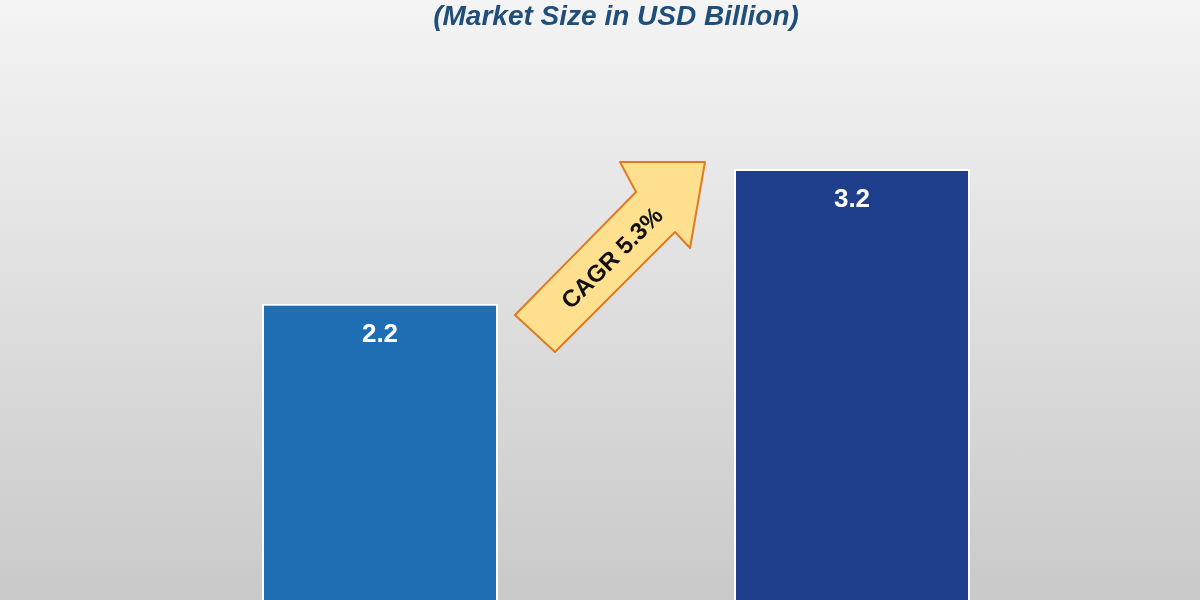 This screenshot has height=600, width=1200. What do you see at coordinates (616, 15) in the screenshot?
I see `chart-title: (Market Size in USD Billion)` at bounding box center [616, 15].